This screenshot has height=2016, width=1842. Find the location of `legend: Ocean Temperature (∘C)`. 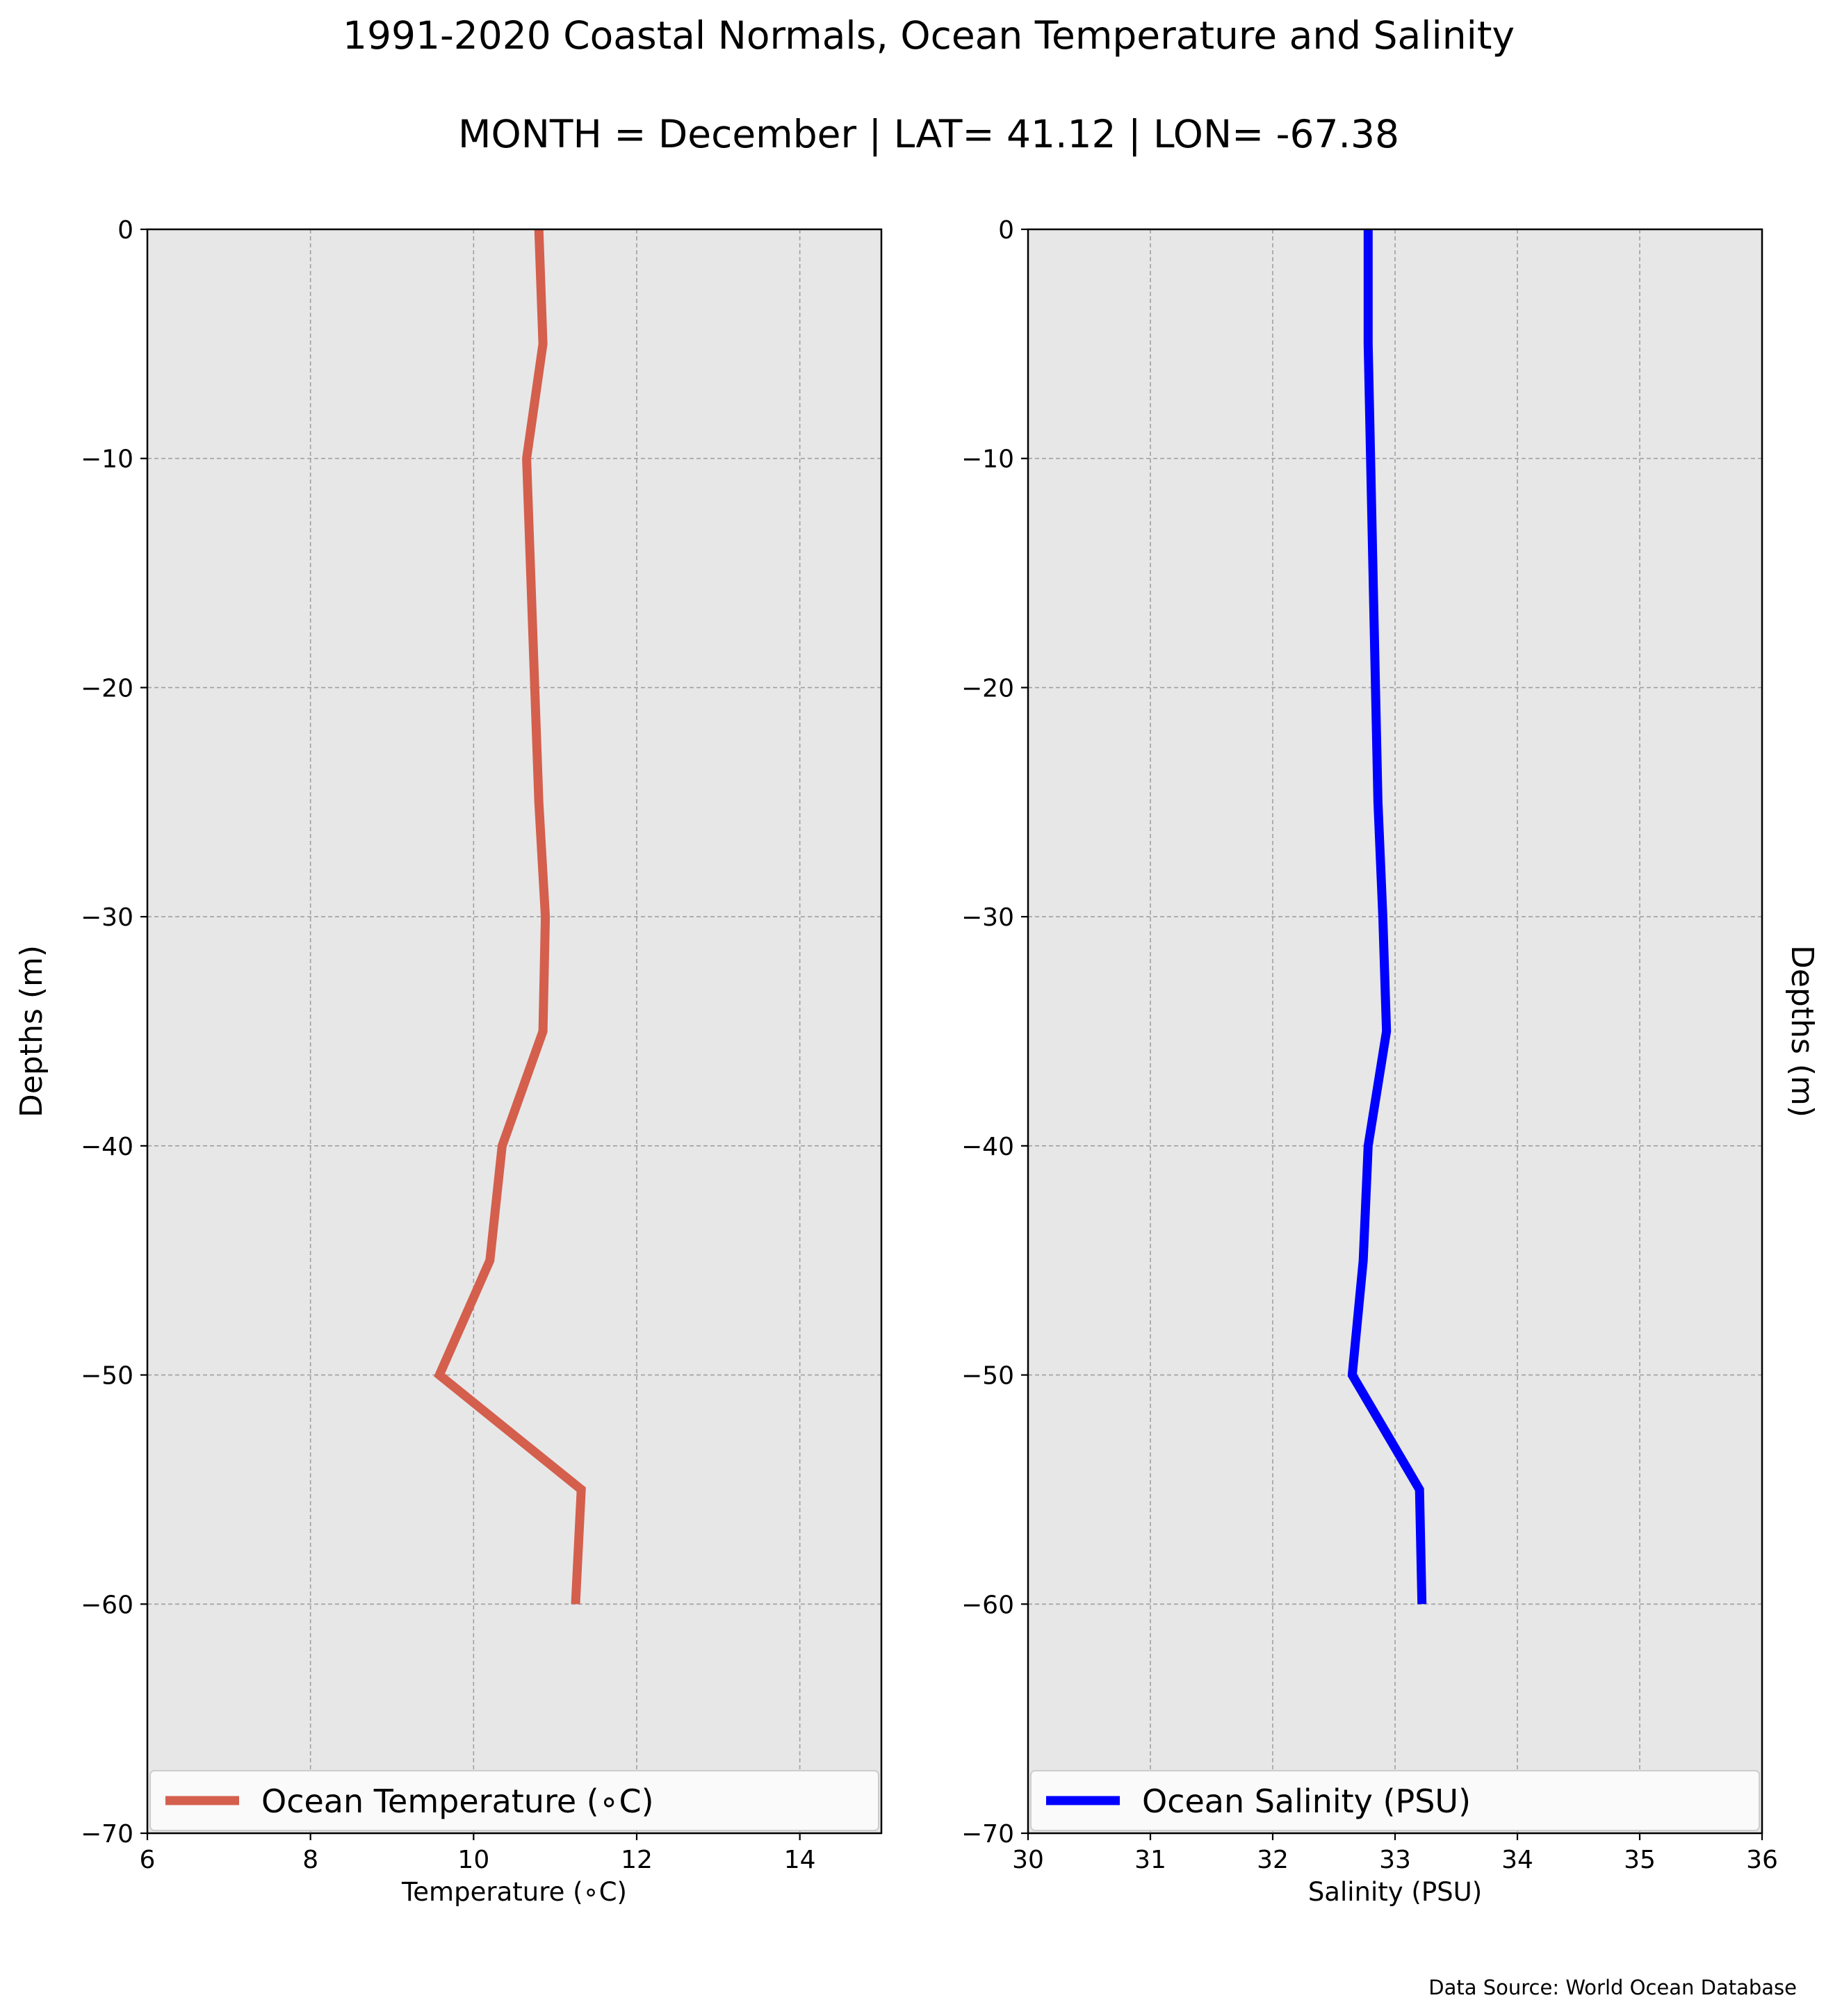

legend: Ocean Temperature (∘C) is located at coordinates (514, 1801).